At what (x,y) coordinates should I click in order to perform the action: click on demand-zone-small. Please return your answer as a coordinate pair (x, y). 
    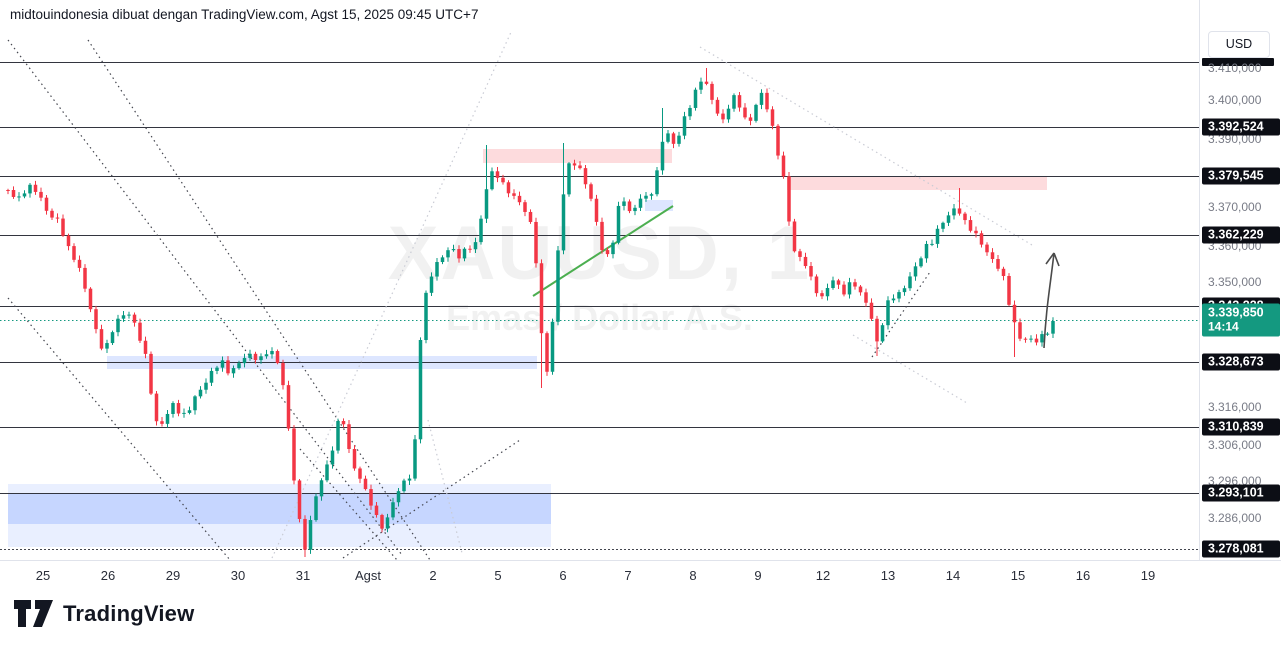
    Looking at the image, I should click on (659, 205).